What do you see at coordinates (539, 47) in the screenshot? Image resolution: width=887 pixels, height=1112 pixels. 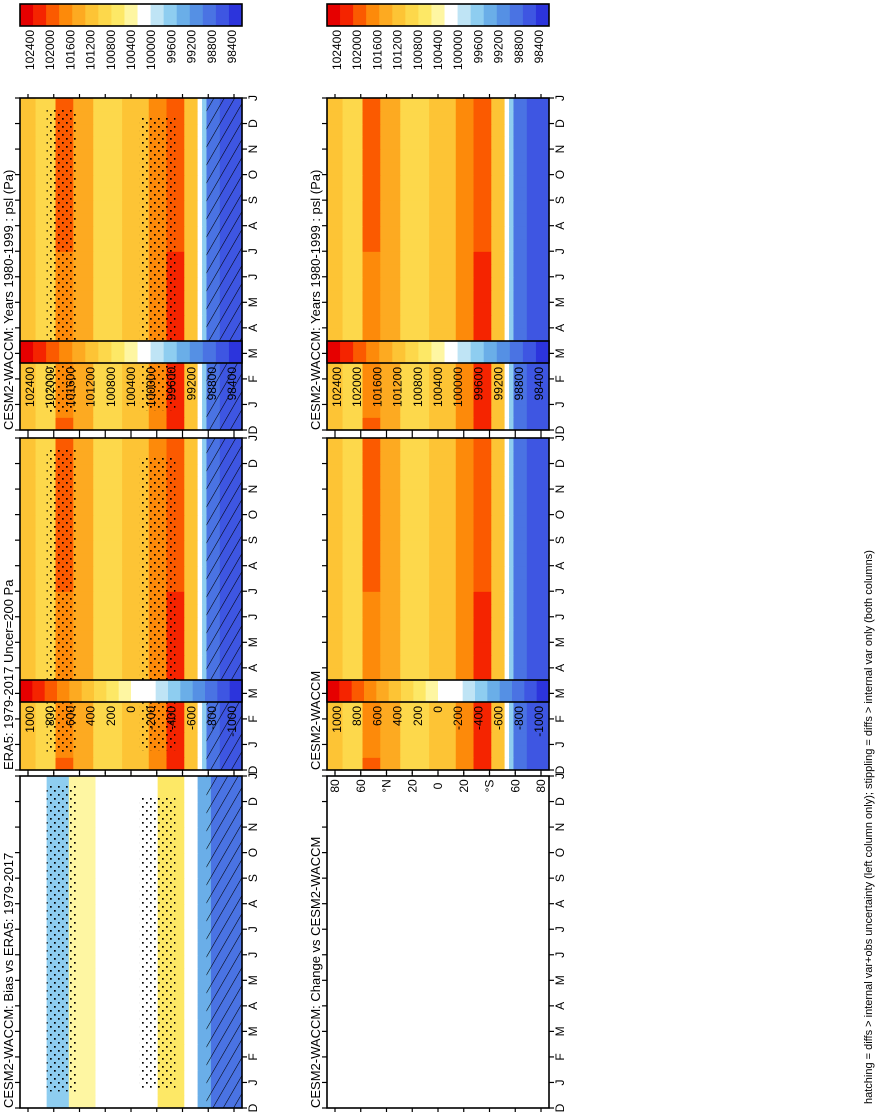 I see `colorbar-label: 98400` at bounding box center [539, 47].